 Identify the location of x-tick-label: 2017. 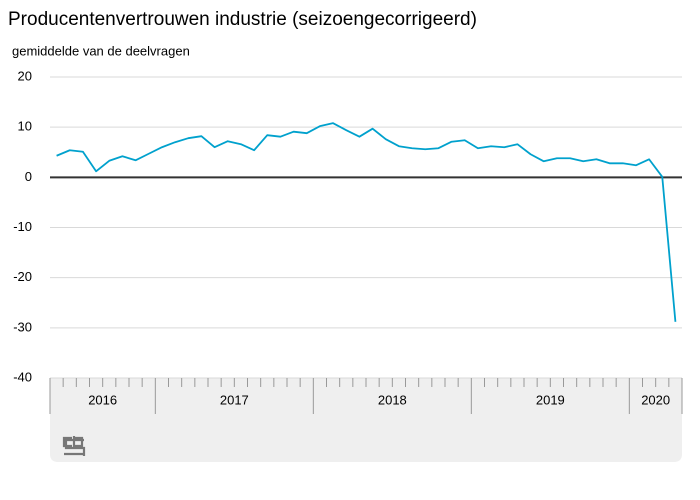
(234, 399).